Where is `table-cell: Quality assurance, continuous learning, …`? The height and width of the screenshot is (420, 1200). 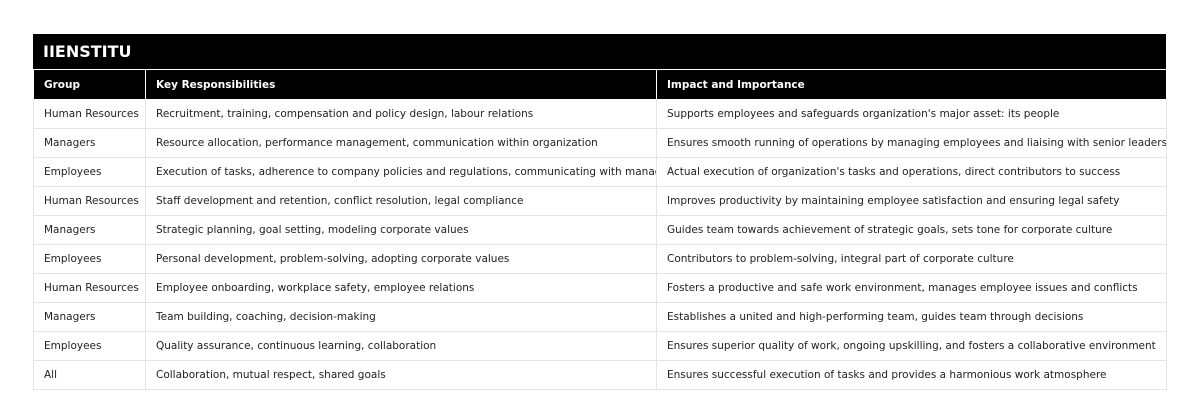
table-cell: Quality assurance, continuous learning, … is located at coordinates (401, 346).